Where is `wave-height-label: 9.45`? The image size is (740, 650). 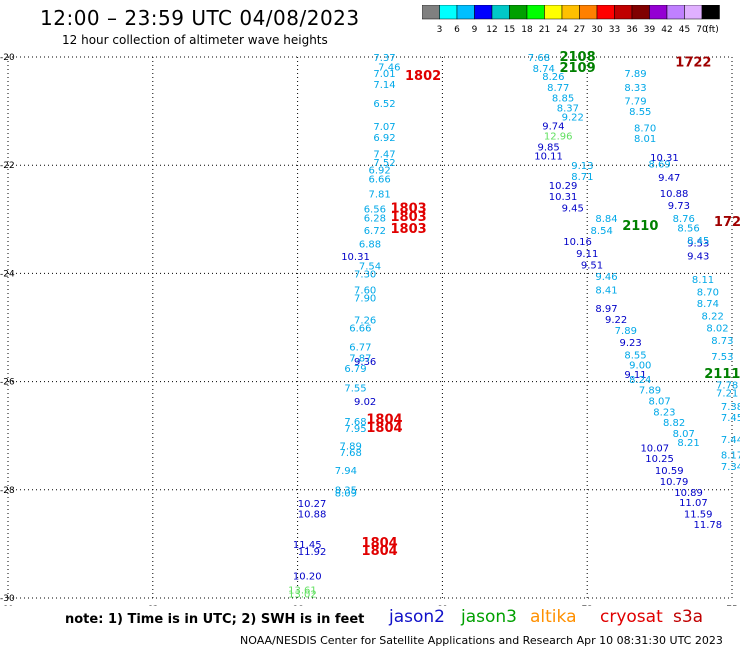 wave-height-label: 9.45 is located at coordinates (573, 208).